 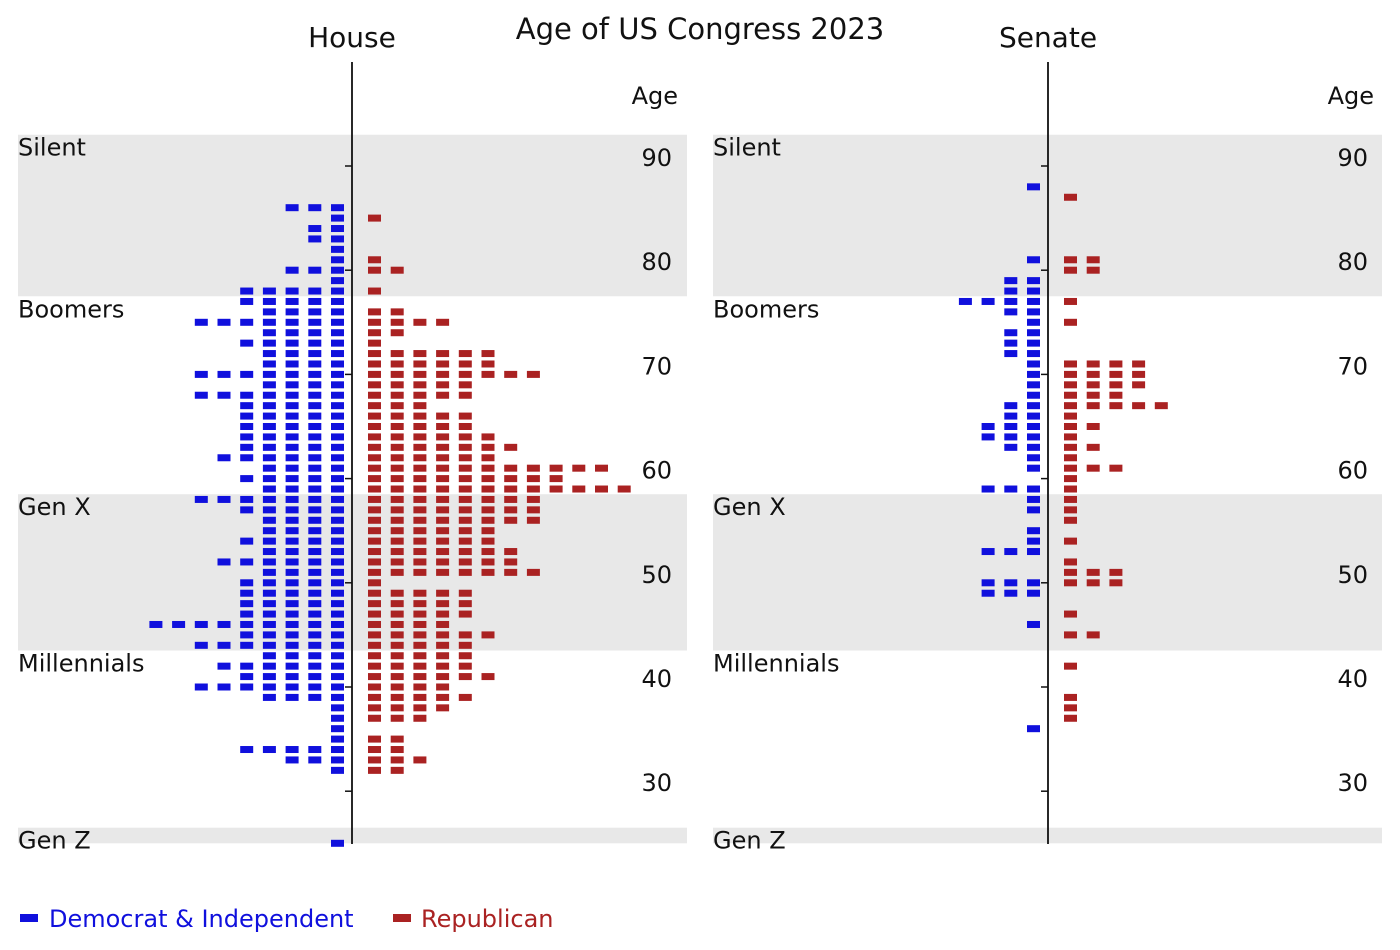 I want to click on generation-label: Millennials, so click(x=776, y=664).